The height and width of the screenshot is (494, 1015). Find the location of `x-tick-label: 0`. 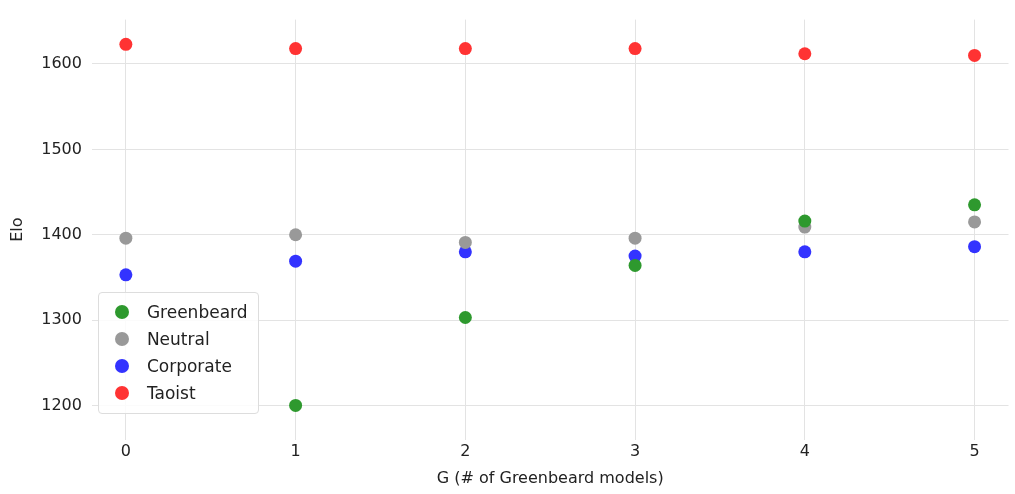

x-tick-label: 0 is located at coordinates (125, 451).